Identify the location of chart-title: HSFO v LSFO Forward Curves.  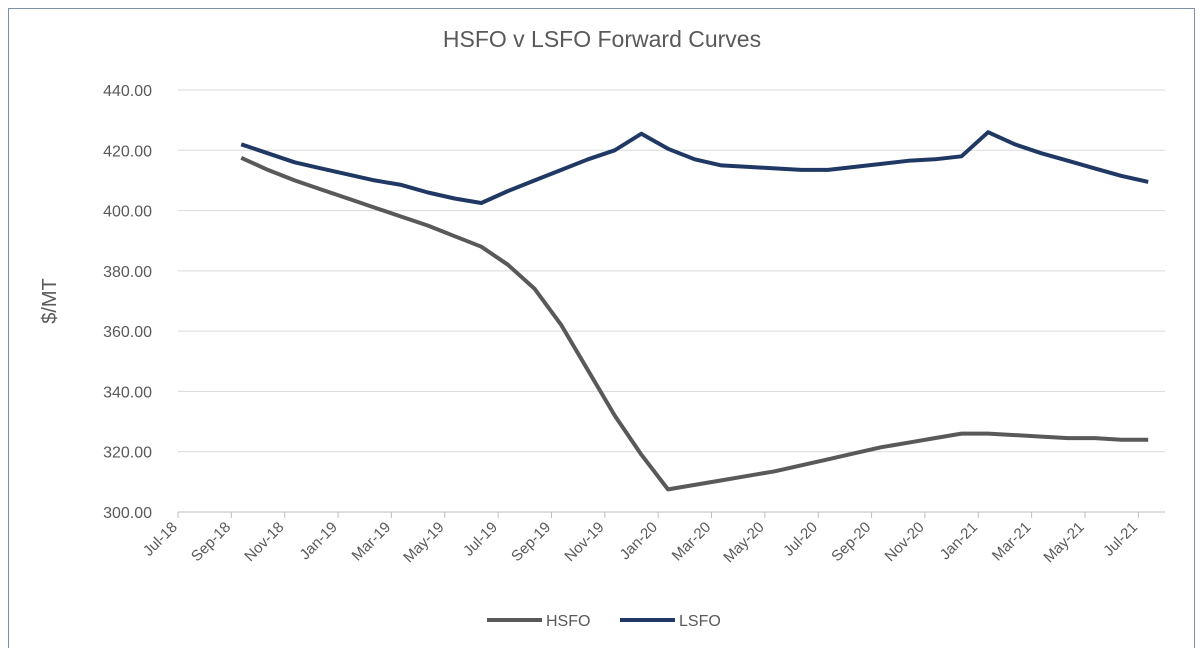
(602, 39).